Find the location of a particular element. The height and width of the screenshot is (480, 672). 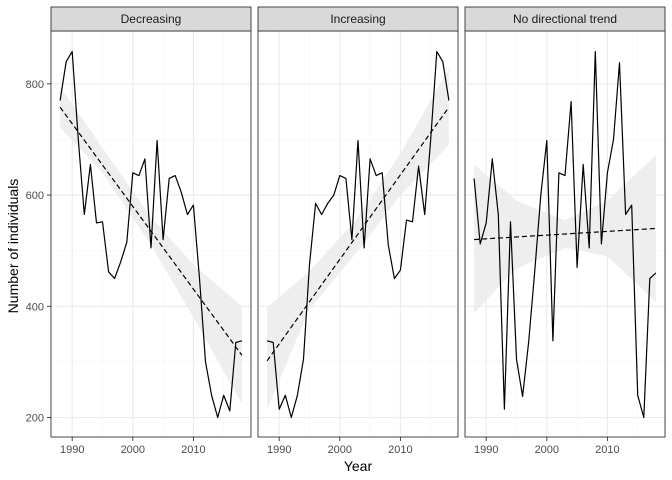

facet-strip-label: Decreasing is located at coordinates (151, 19).